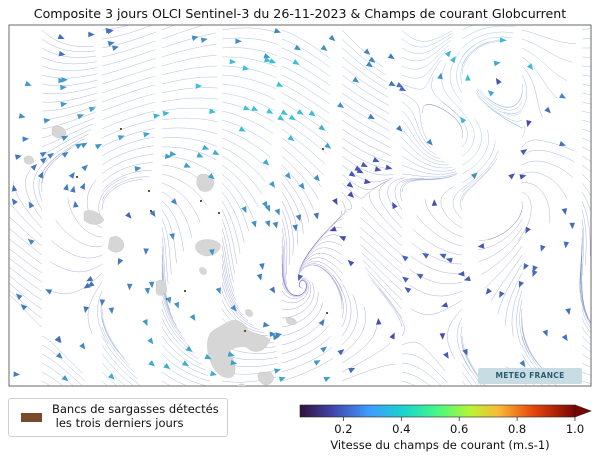 This screenshot has width=600, height=461. I want to click on island-st-kitts, so click(94, 217).